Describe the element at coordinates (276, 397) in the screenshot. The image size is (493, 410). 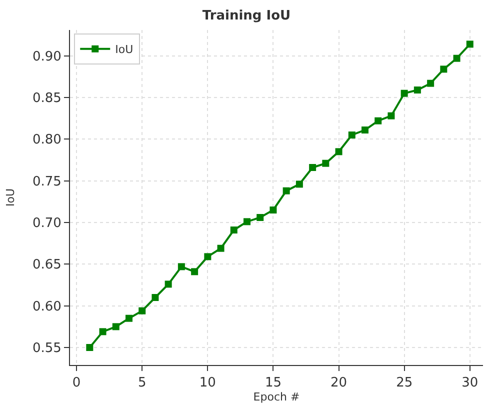
I see `x-axis-title: Epoch #` at that location.